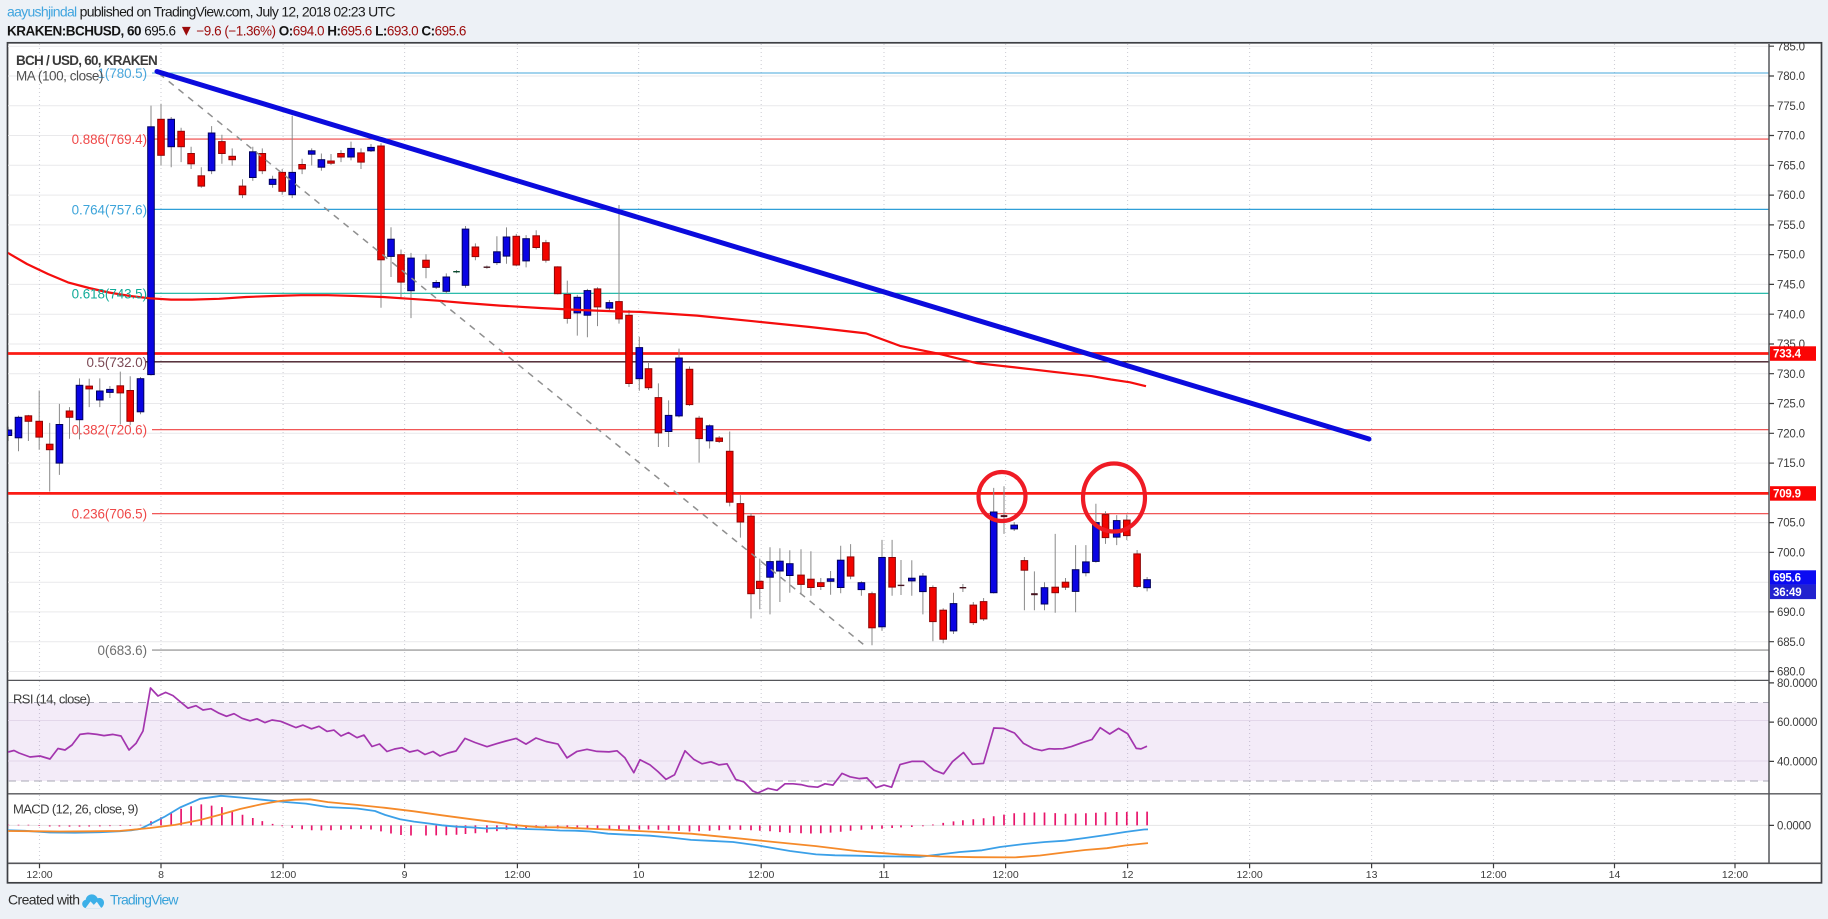 The height and width of the screenshot is (919, 1828). I want to click on svg-text: 740.0, so click(1791, 315).